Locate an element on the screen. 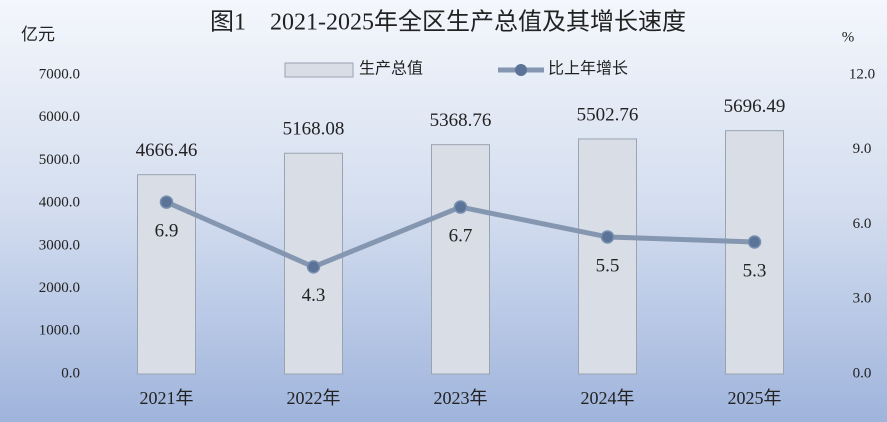  line-value-label: 6.9 is located at coordinates (167, 230).